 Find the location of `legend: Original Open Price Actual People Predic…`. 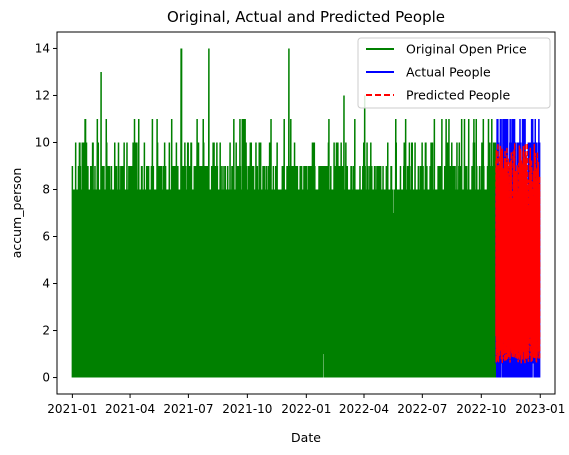

legend: Original Open Price Actual People Predic… is located at coordinates (454, 73).